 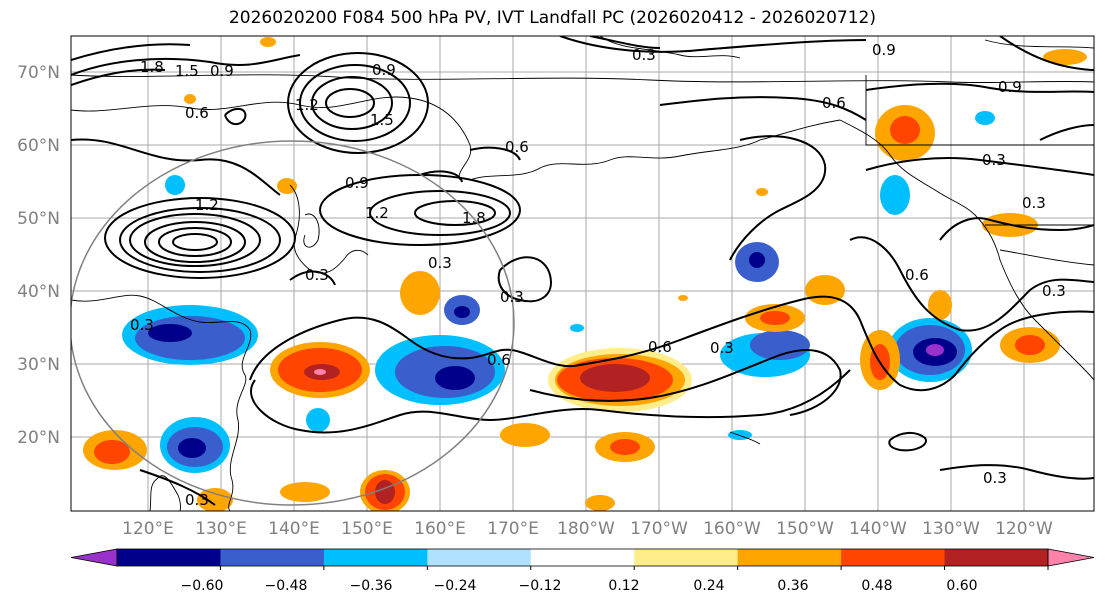 What do you see at coordinates (38, 438) in the screenshot?
I see `lat-label: 20°N` at bounding box center [38, 438].